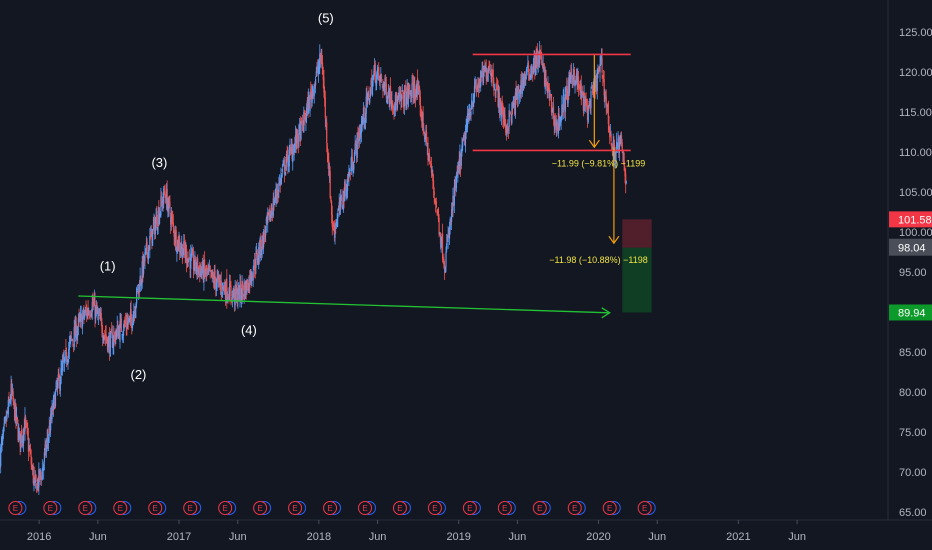 The width and height of the screenshot is (932, 550). I want to click on price-tick-label: 120.00, so click(915, 73).